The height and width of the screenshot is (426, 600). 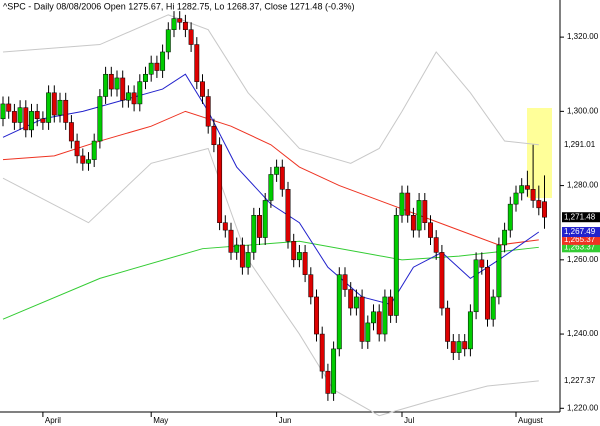 I want to click on y-tick-label: 1,320.00, so click(x=583, y=36).